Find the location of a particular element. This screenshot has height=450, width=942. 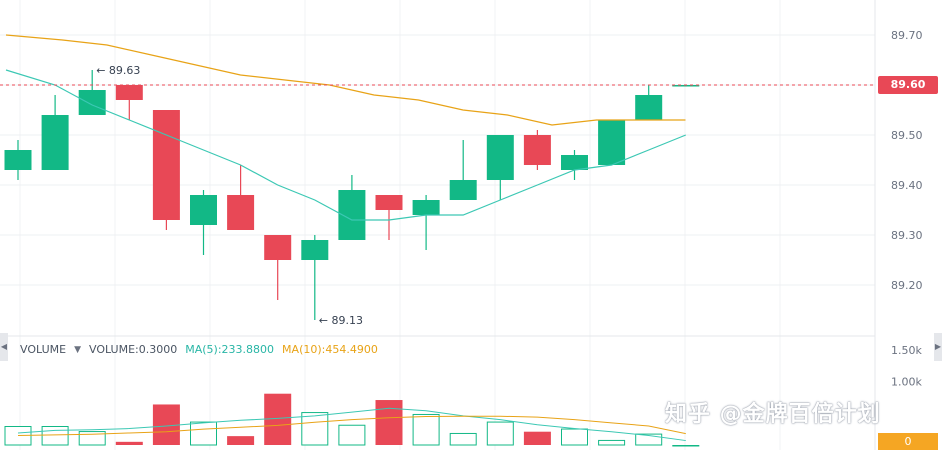

price-tick-label: 89.20 is located at coordinates (907, 285).